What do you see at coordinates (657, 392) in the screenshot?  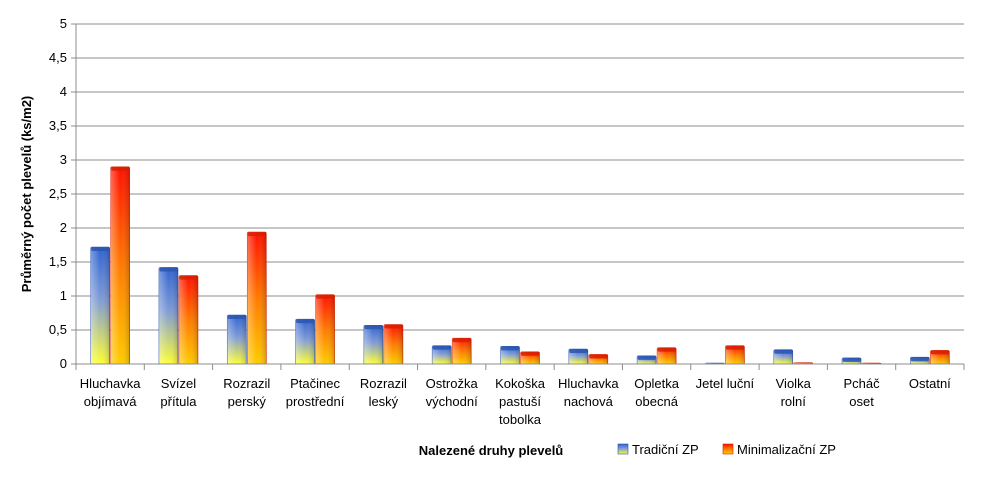 I see `x-category-label: Opletka obecná` at bounding box center [657, 392].